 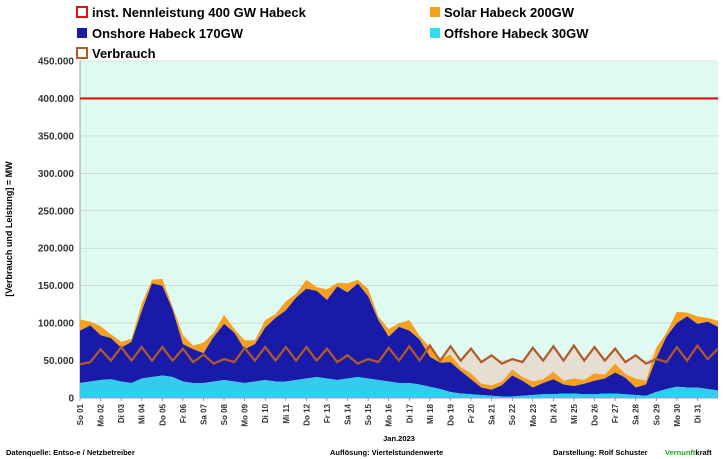 What do you see at coordinates (101, 414) in the screenshot?
I see `x-tick-label: Mo 02` at bounding box center [101, 414].